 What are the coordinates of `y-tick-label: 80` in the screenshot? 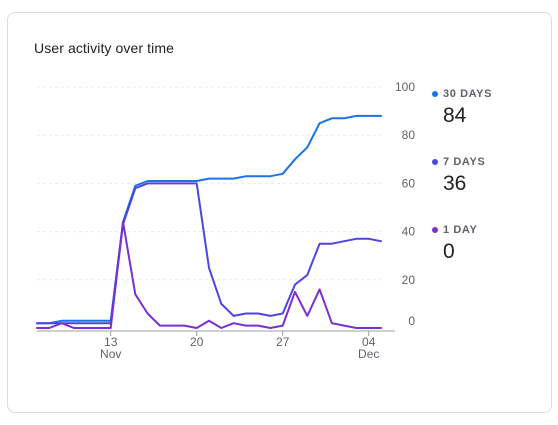 It's located at (409, 135).